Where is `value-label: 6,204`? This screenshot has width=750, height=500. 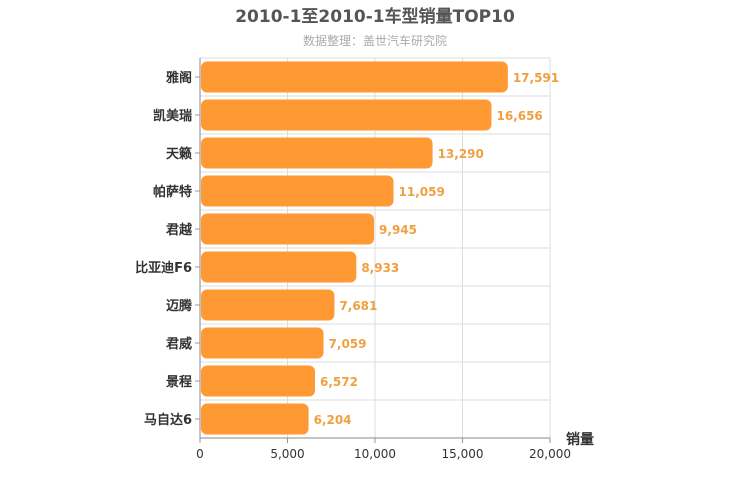 value-label: 6,204 is located at coordinates (333, 420).